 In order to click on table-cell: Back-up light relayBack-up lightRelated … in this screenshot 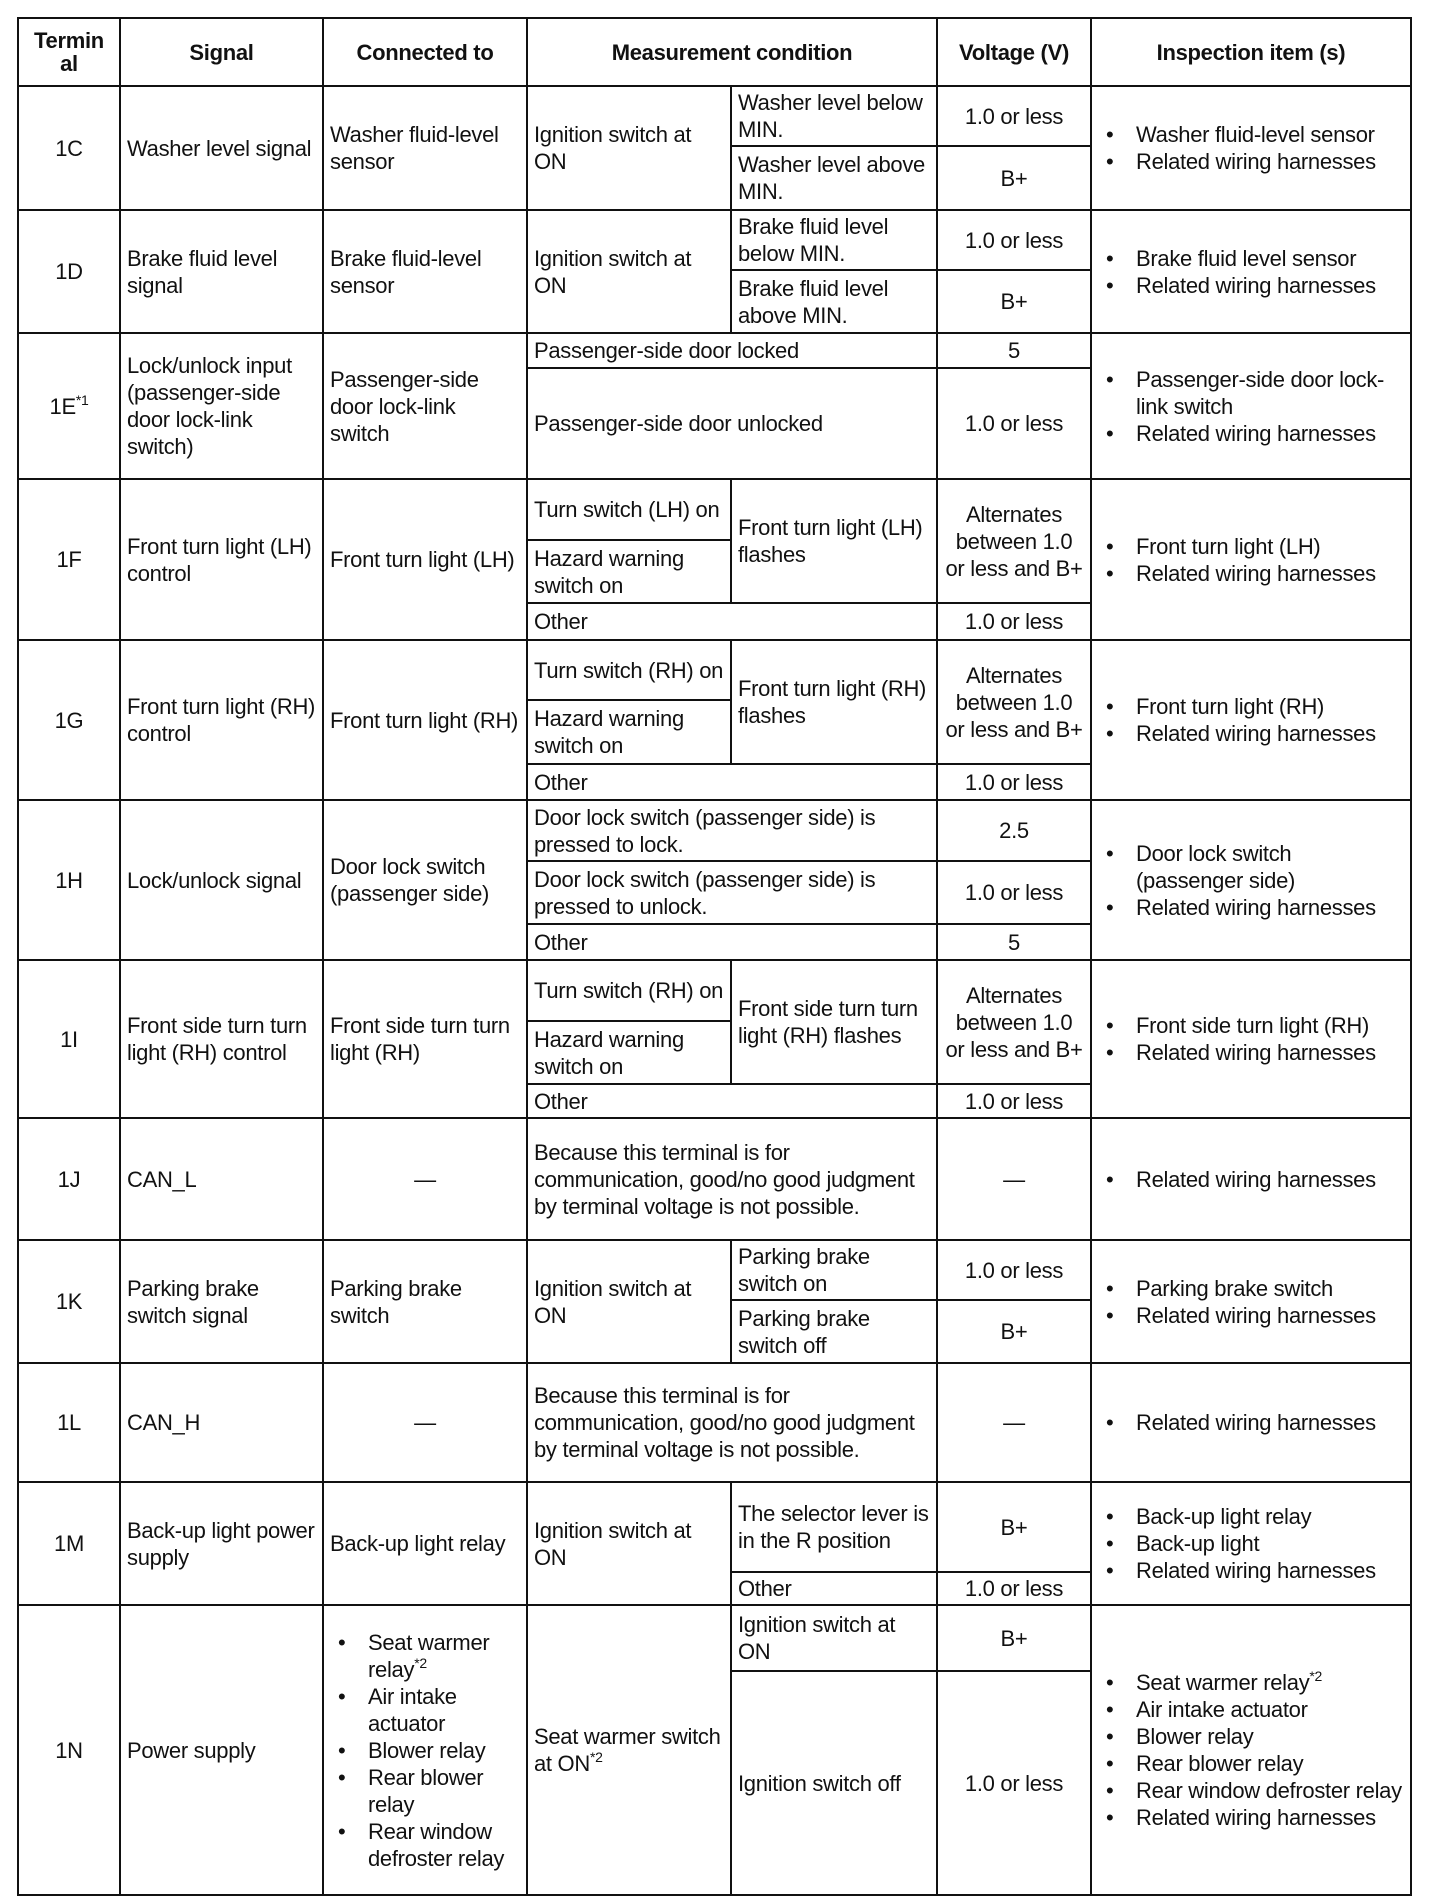, I will do `click(1251, 1543)`.